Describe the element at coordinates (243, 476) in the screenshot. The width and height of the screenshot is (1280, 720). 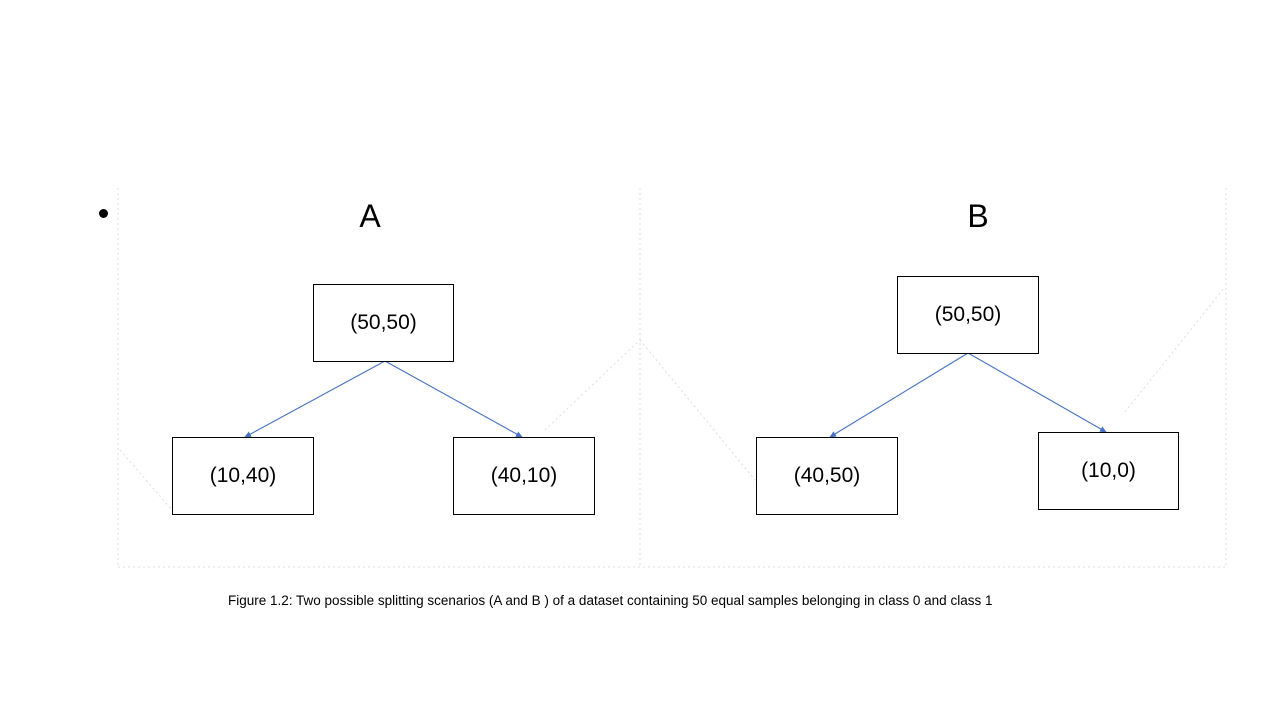
I see `panel-a-left-node: (10,40)` at that location.